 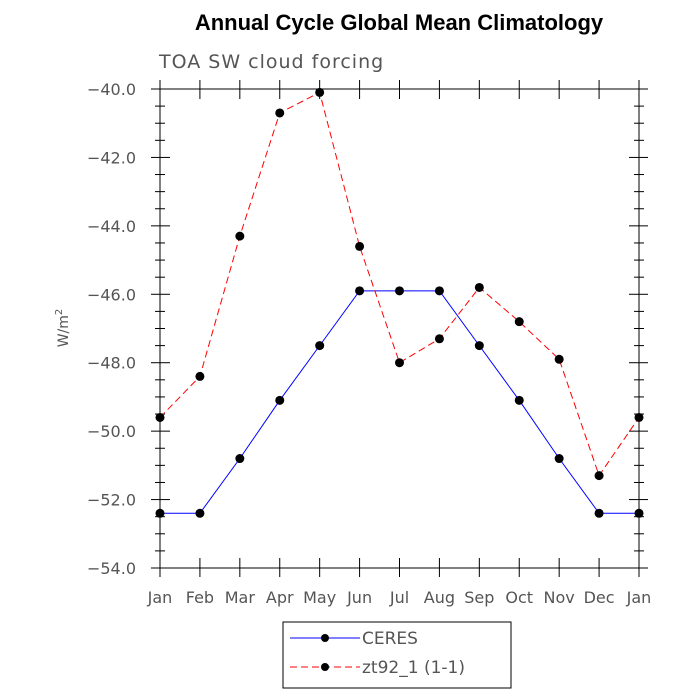 I want to click on y-tick-label: −40.0, so click(x=111, y=89).